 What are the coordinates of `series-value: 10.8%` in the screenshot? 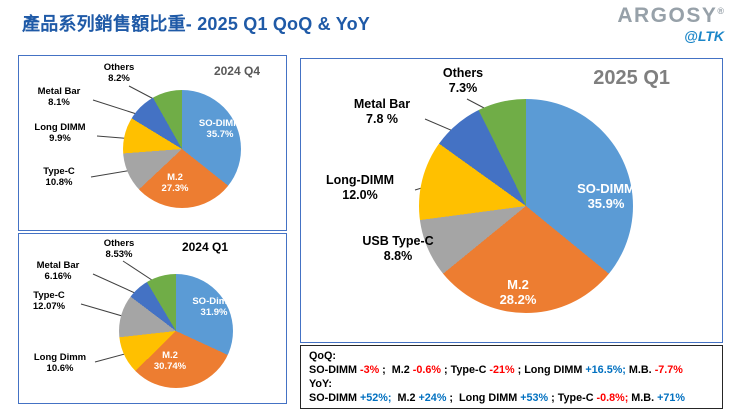 It's located at (59, 183).